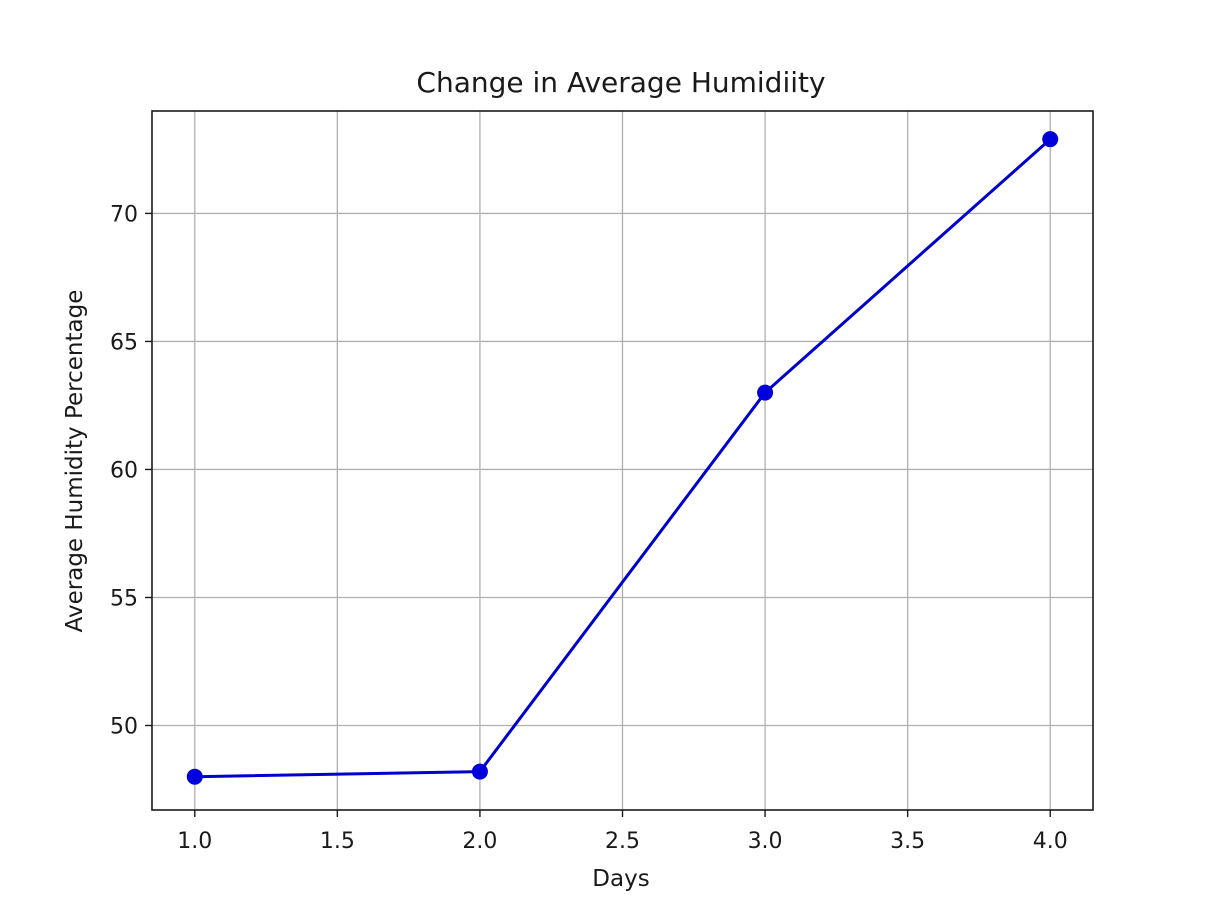 The image size is (1213, 915). Describe the element at coordinates (622, 841) in the screenshot. I see `x-tick-label: 2.5` at that location.